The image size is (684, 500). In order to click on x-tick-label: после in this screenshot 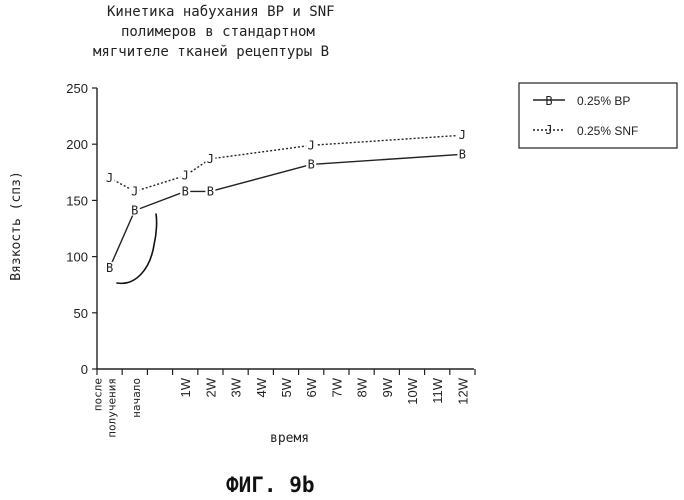, I will do `click(98, 394)`.